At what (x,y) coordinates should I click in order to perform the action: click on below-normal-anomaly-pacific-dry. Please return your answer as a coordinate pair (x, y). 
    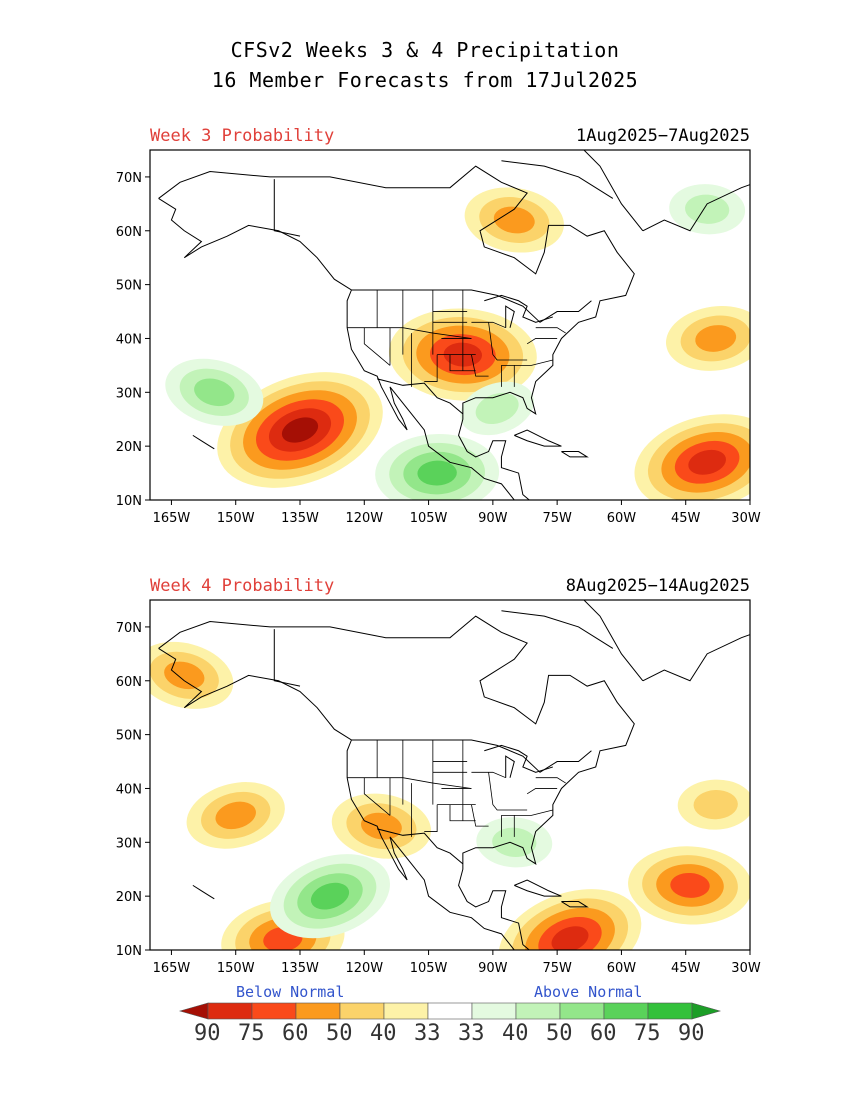
    Looking at the image, I should click on (235, 815).